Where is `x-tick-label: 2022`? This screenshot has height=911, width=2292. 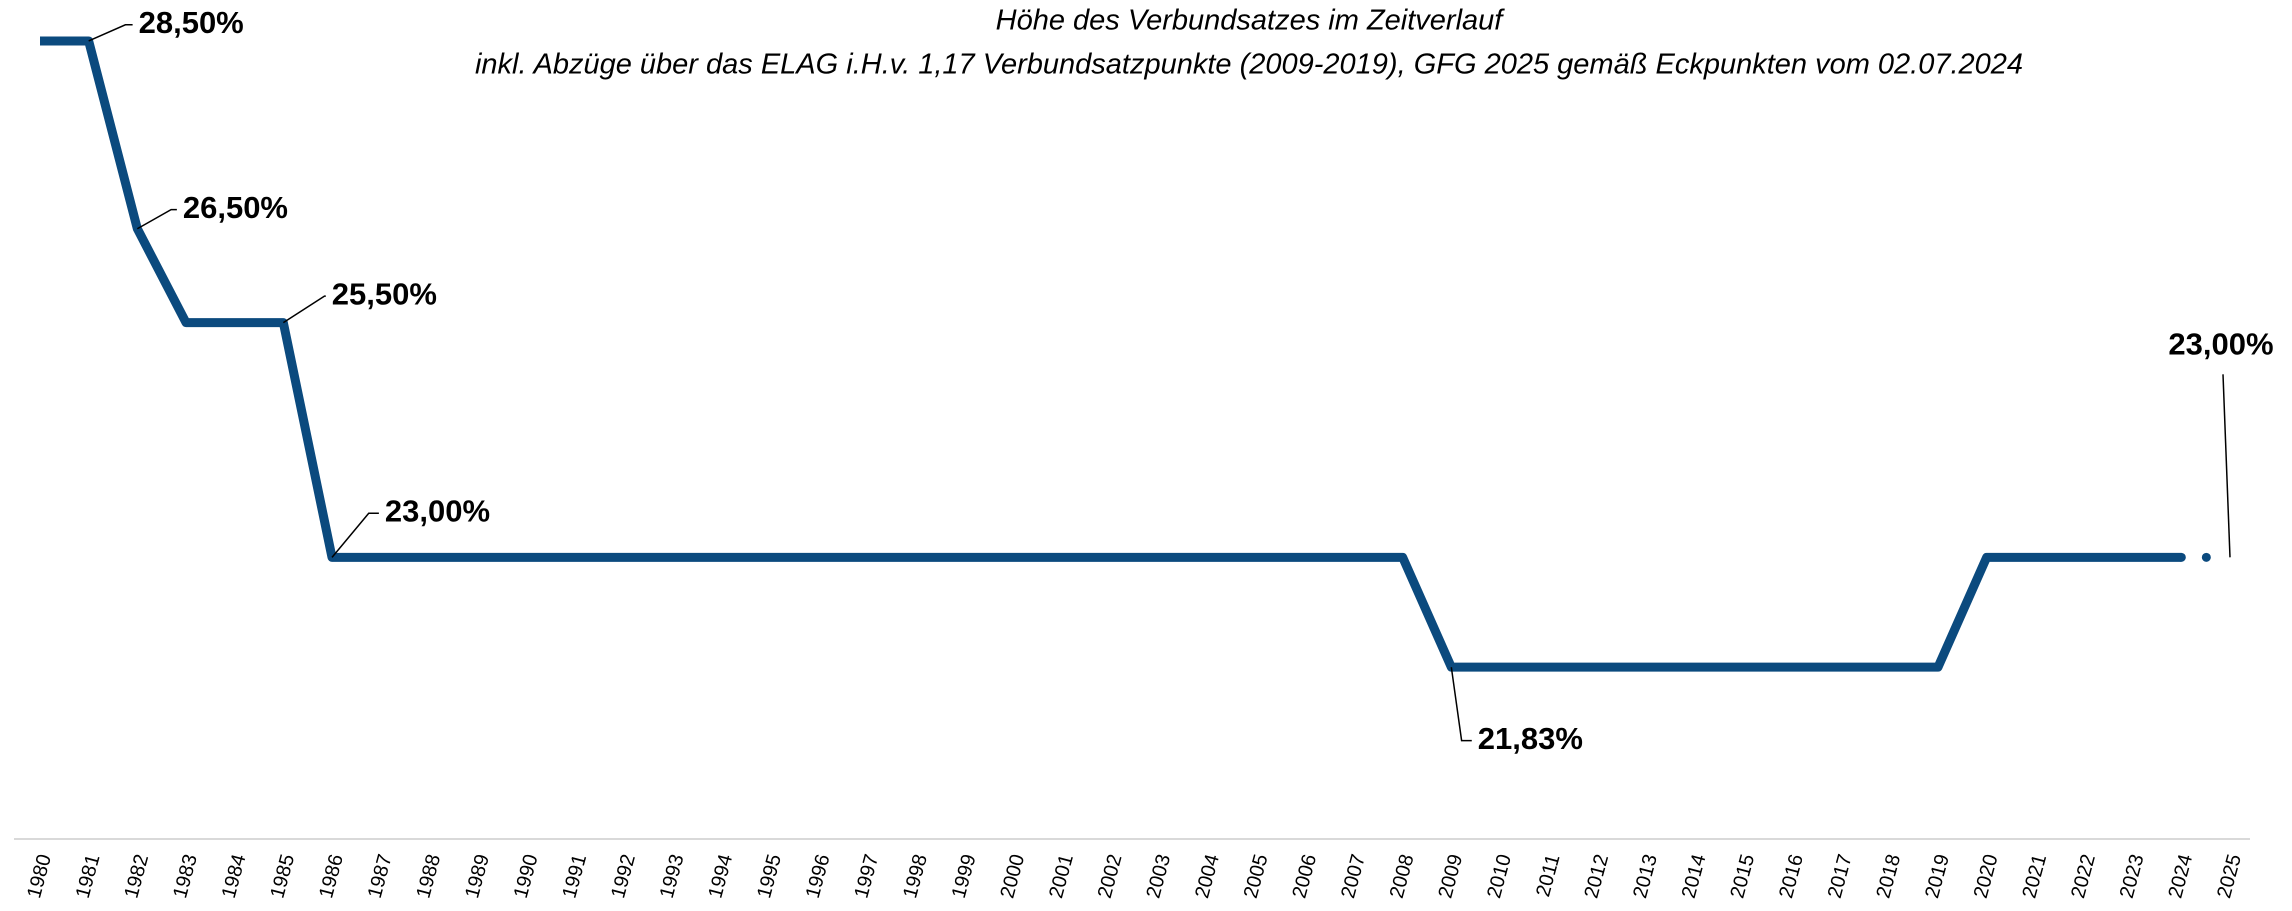 x-tick-label: 2022 is located at coordinates (2083, 876).